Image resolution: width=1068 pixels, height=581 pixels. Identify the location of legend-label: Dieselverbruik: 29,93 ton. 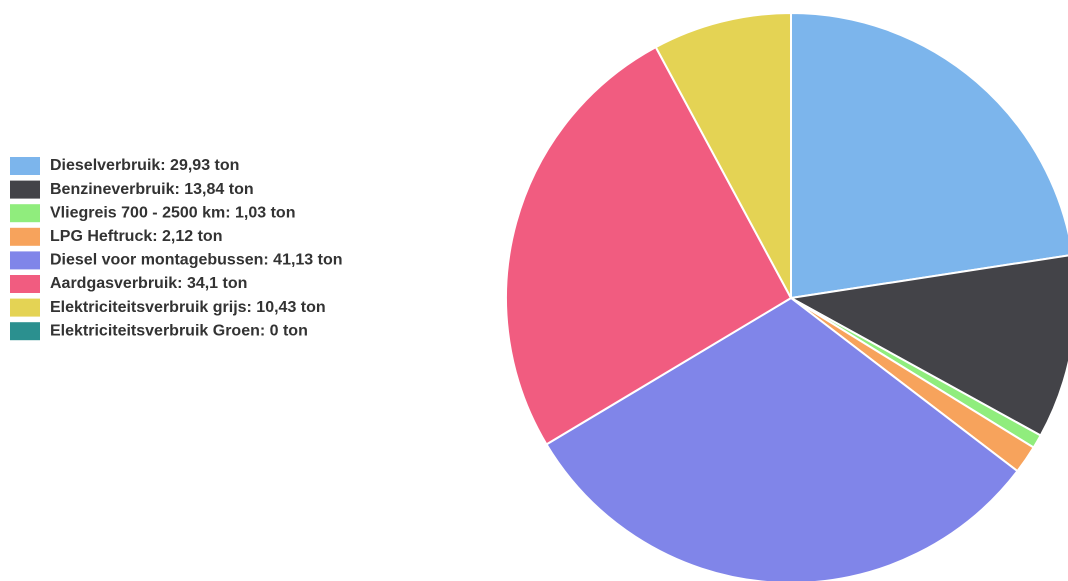
(144, 165).